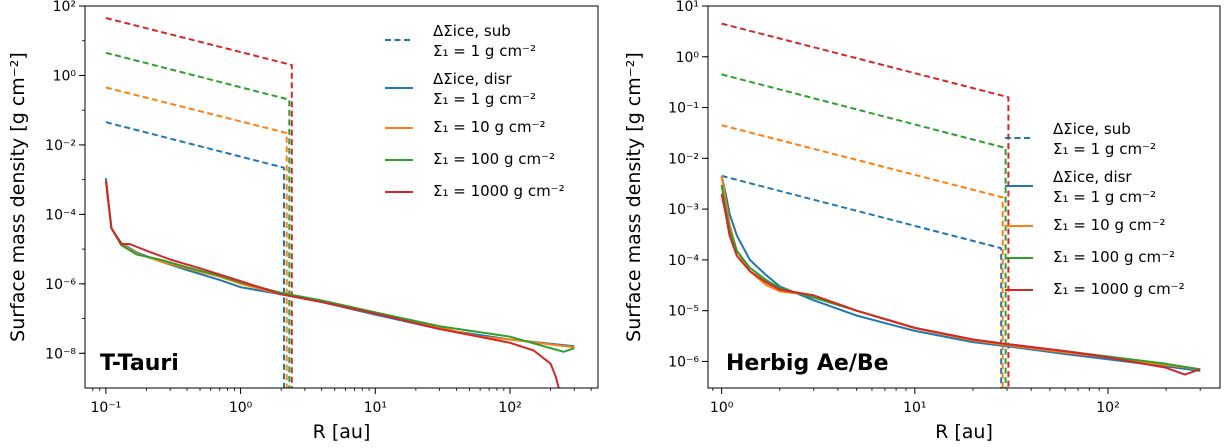  Describe the element at coordinates (687, 7) in the screenshot. I see `y-tick-label: 10¹` at that location.